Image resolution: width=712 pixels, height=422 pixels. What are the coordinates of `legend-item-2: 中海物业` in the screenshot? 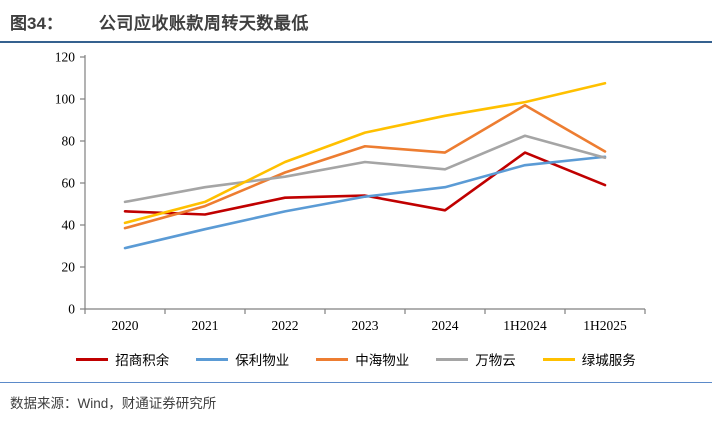 It's located at (362, 359).